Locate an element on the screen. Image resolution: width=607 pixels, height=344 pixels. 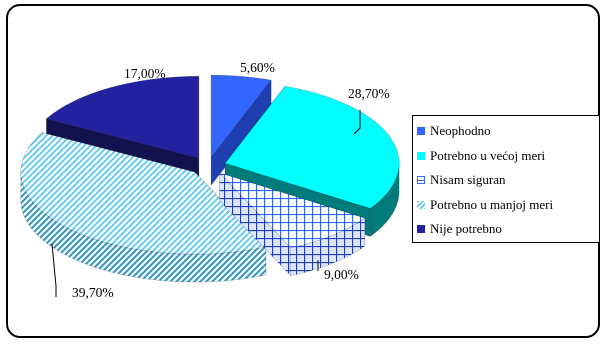
slice-wall-nisam-siguran-end is located at coordinates (255, 224).